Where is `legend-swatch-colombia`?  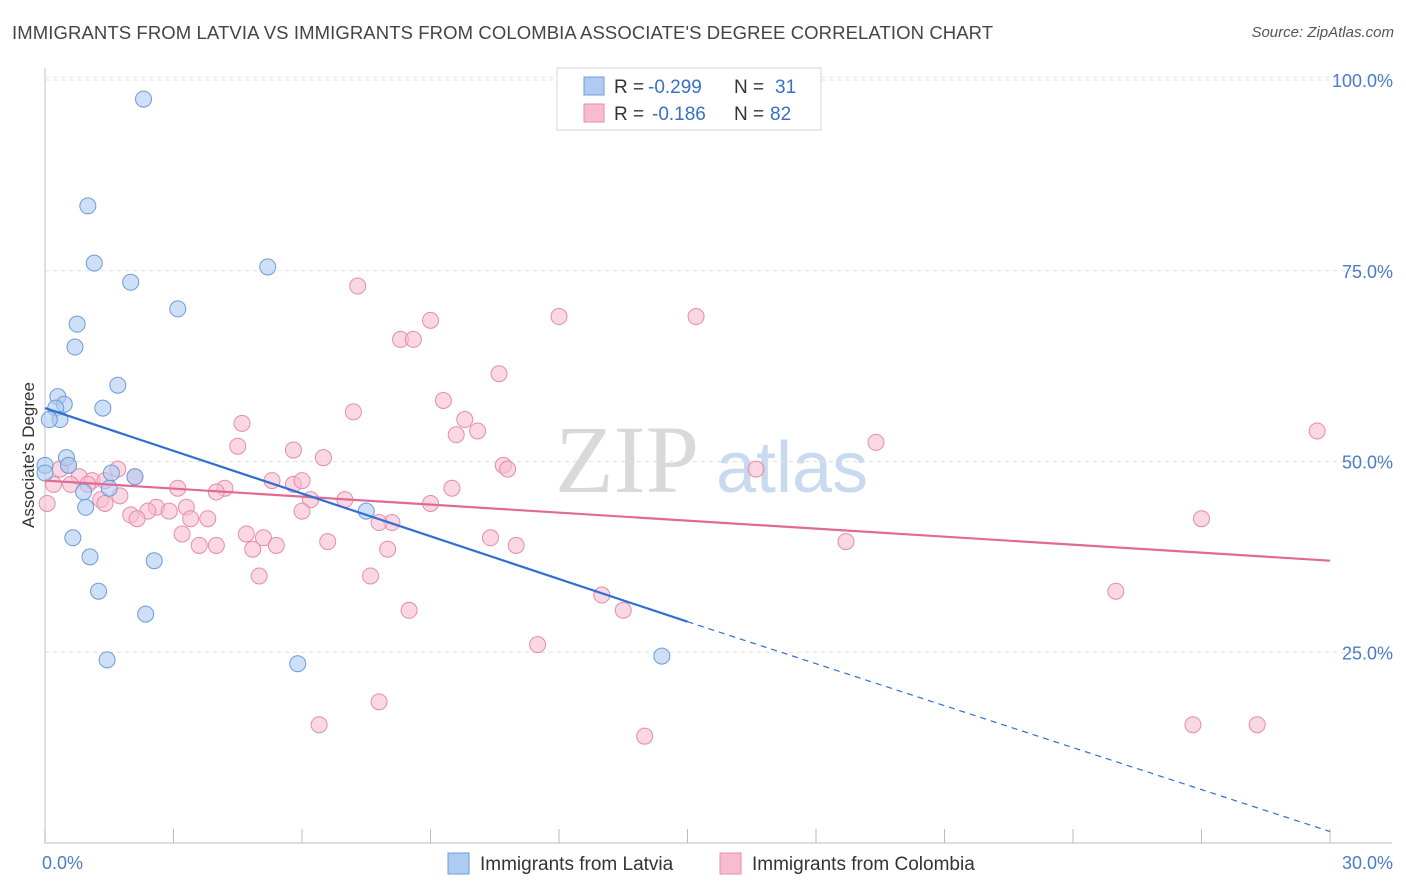
legend-swatch-colombia is located at coordinates (594, 113).